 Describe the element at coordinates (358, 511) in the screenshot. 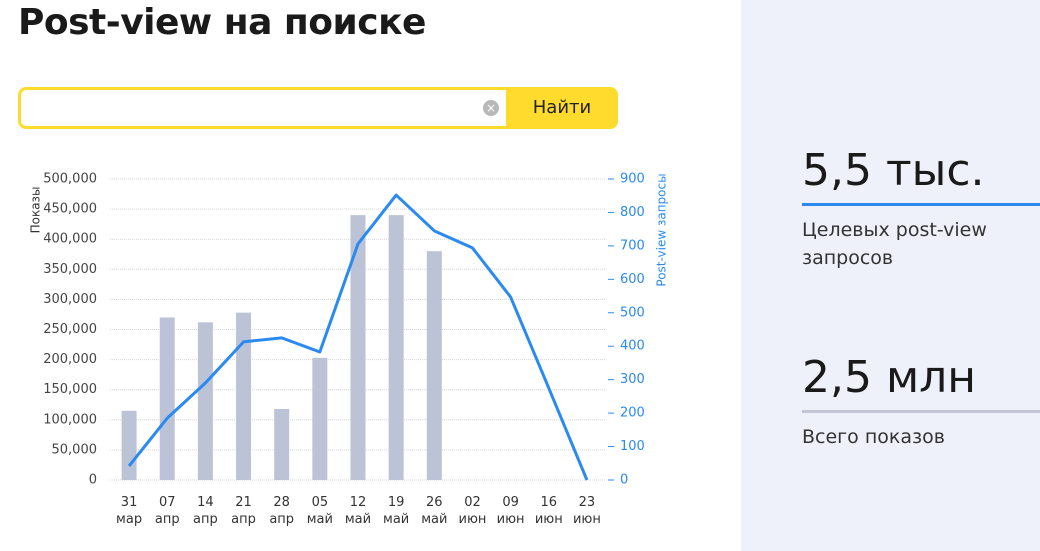

I see `x-tick-label: 12 май` at that location.